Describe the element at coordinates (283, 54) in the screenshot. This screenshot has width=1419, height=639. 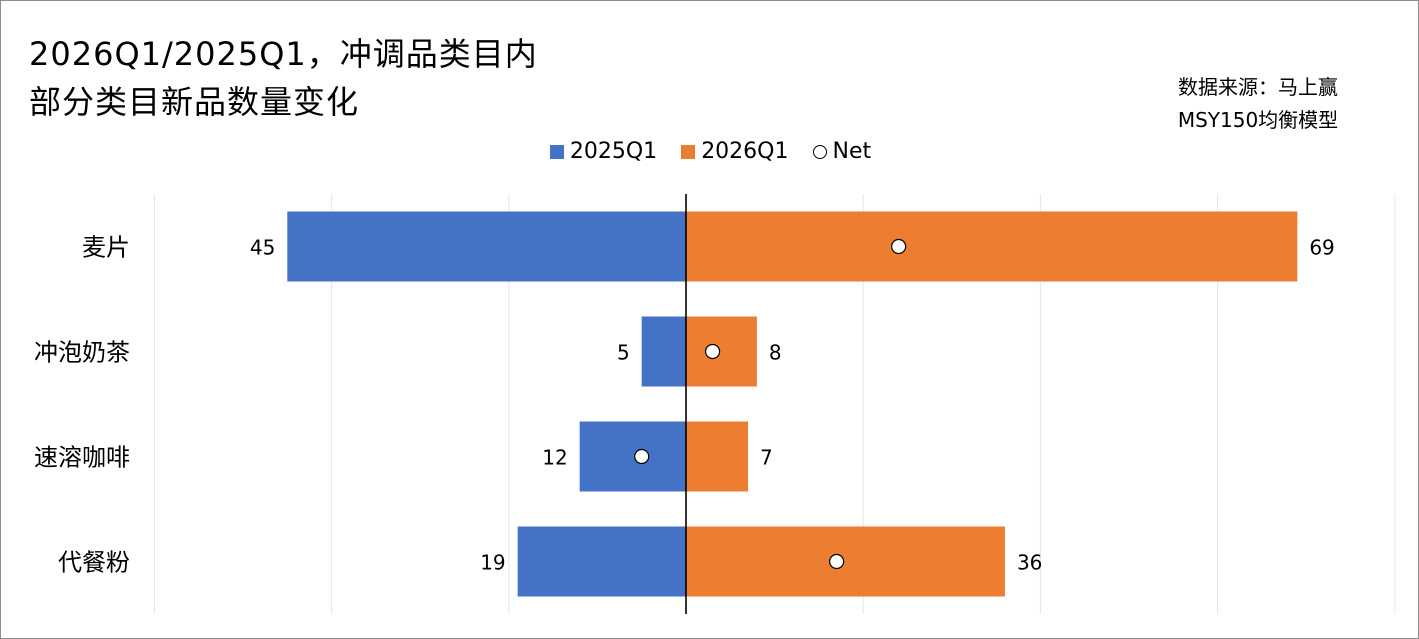
I see `chart-title-line1: 2026Q1/2025Q1，冲调品类目内` at that location.